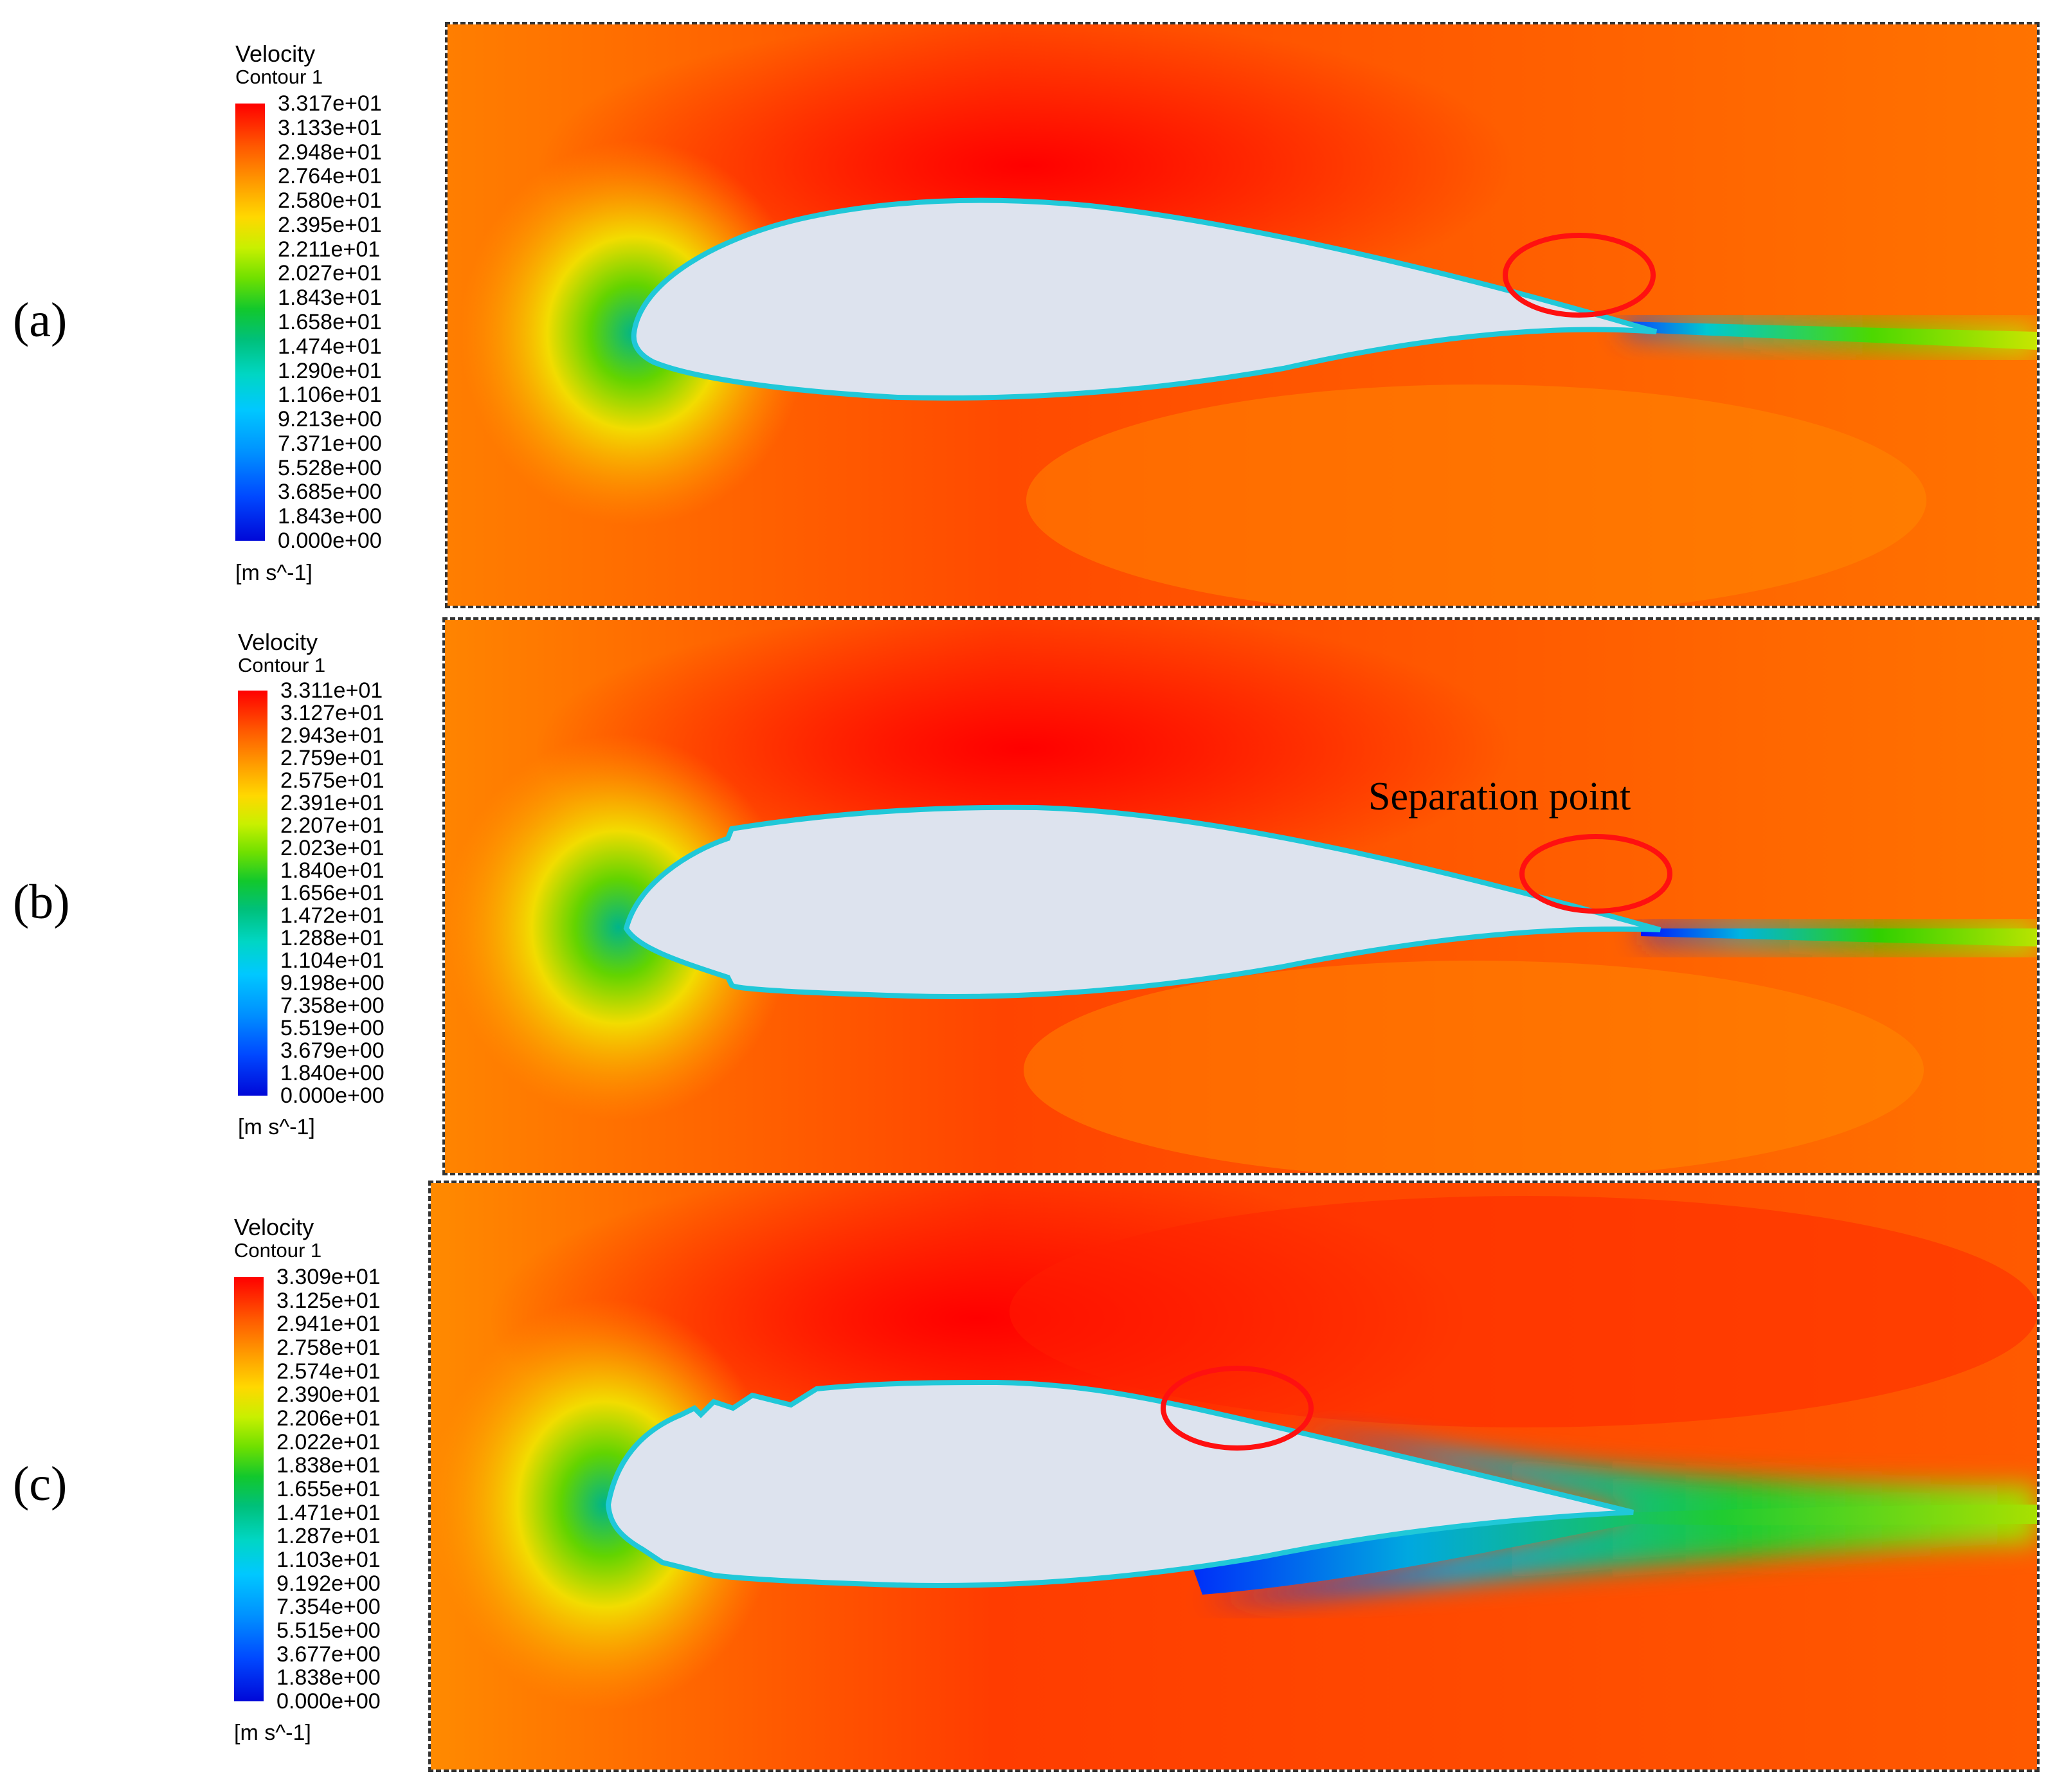 The width and height of the screenshot is (2055, 1792). Describe the element at coordinates (279, 77) in the screenshot. I see `legend-subtitle-a: Contour 1` at that location.